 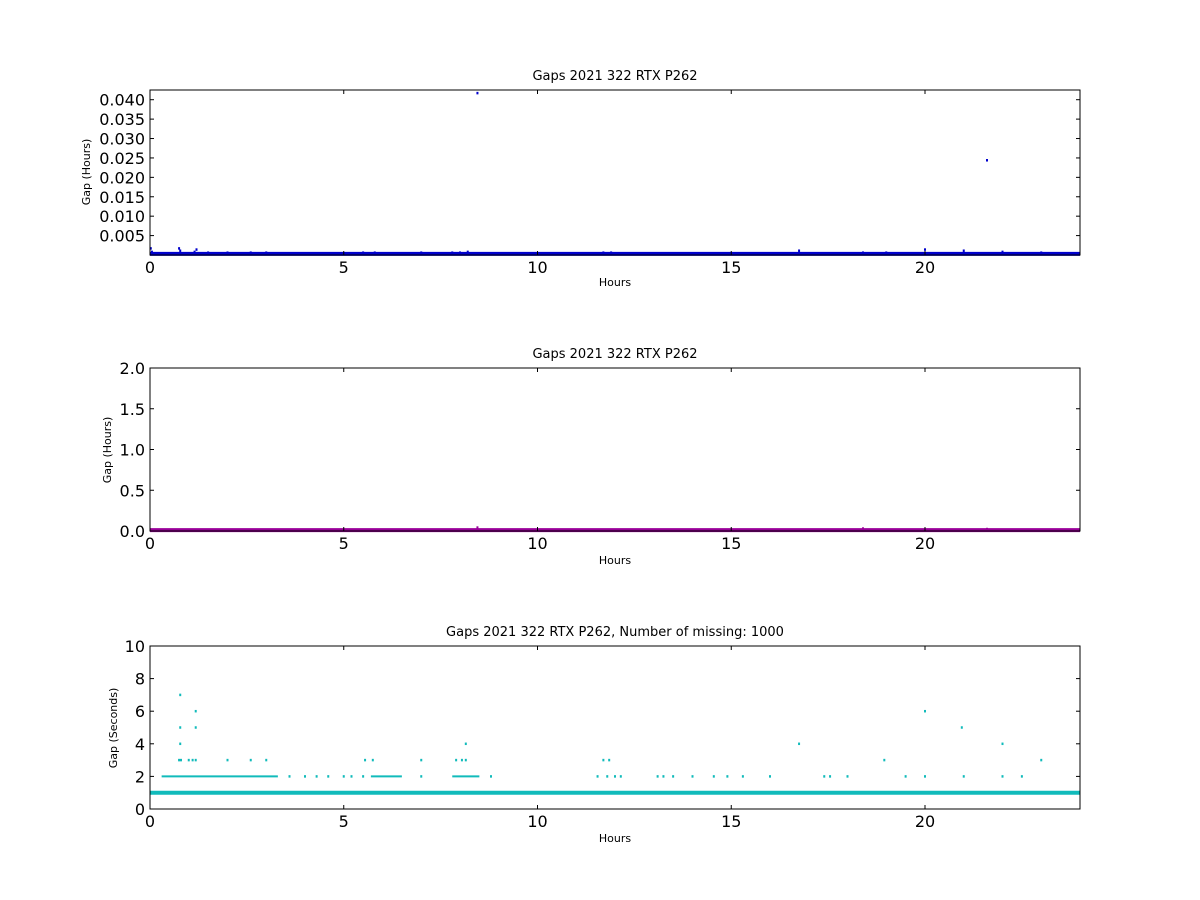 What do you see at coordinates (731, 543) in the screenshot?
I see `chart-2-xtick-label: 15` at bounding box center [731, 543].